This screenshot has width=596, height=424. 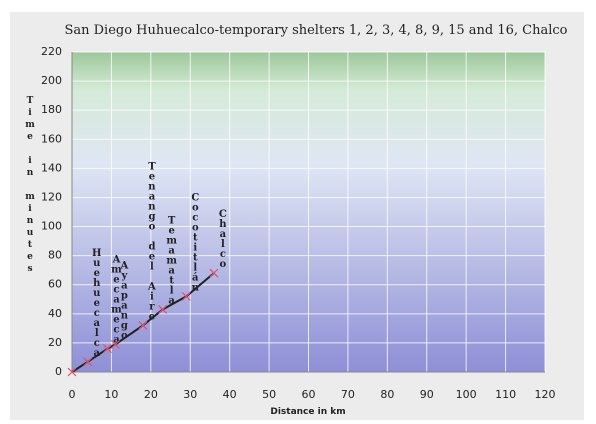 What do you see at coordinates (348, 394) in the screenshot?
I see `x-tick-label: 70` at bounding box center [348, 394].